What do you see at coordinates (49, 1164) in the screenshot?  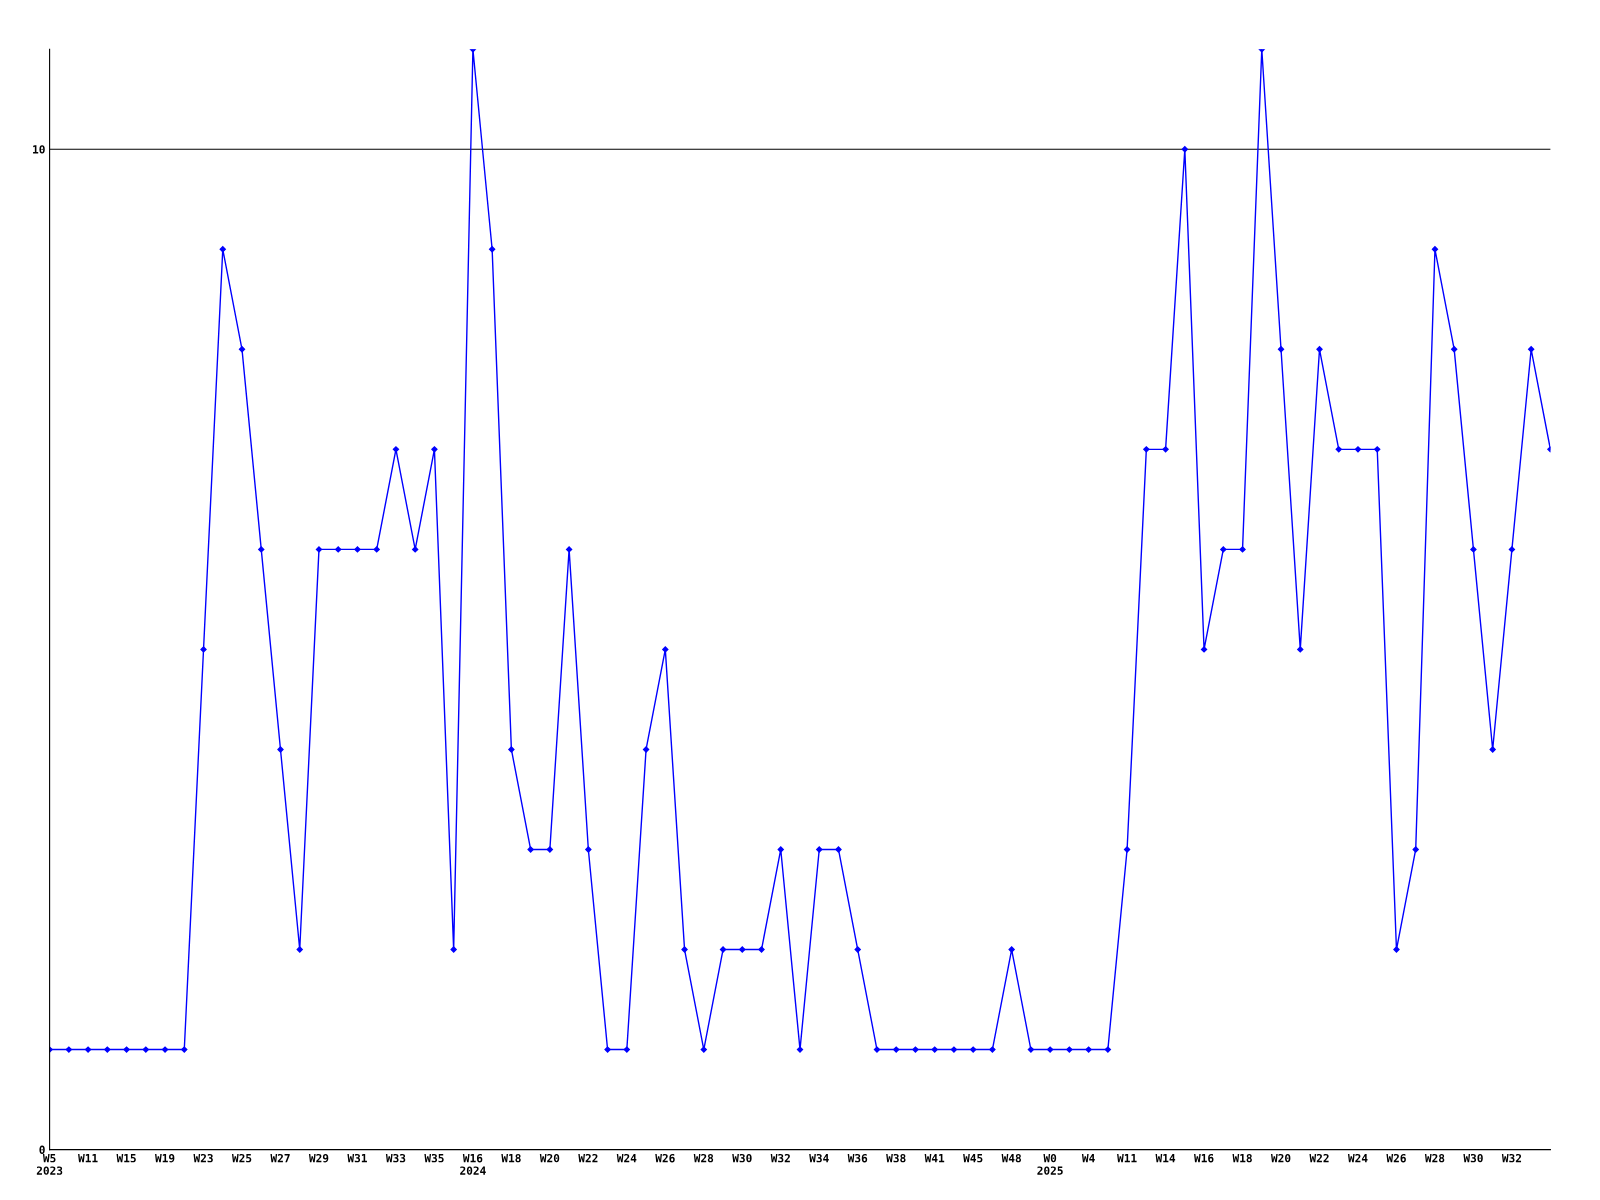 I see `x-tick-label: W5 2023` at bounding box center [49, 1164].